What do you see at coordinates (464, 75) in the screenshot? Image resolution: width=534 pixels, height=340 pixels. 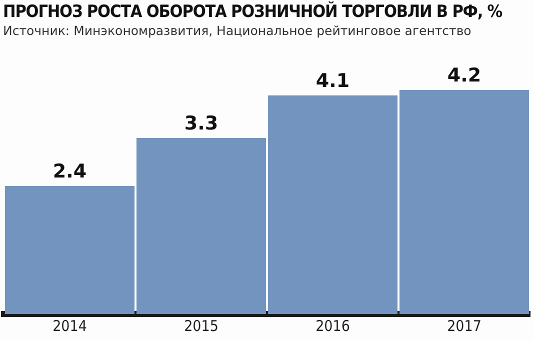 I see `data-label: 4.2` at bounding box center [464, 75].